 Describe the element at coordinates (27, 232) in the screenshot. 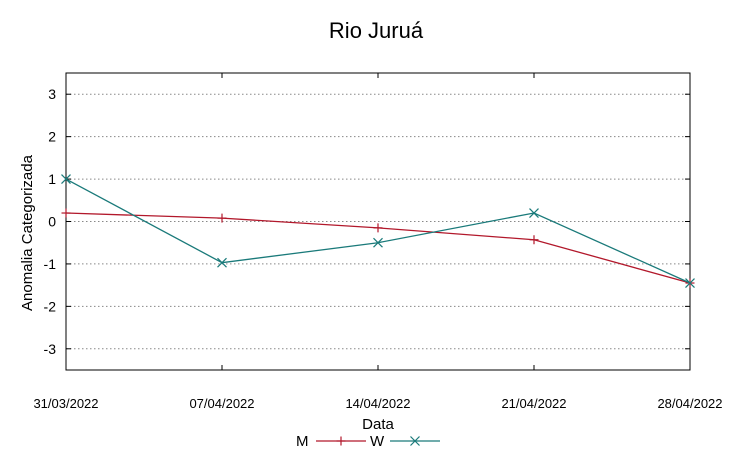

I see `y-axis-label: Anomalia Categorizada` at that location.